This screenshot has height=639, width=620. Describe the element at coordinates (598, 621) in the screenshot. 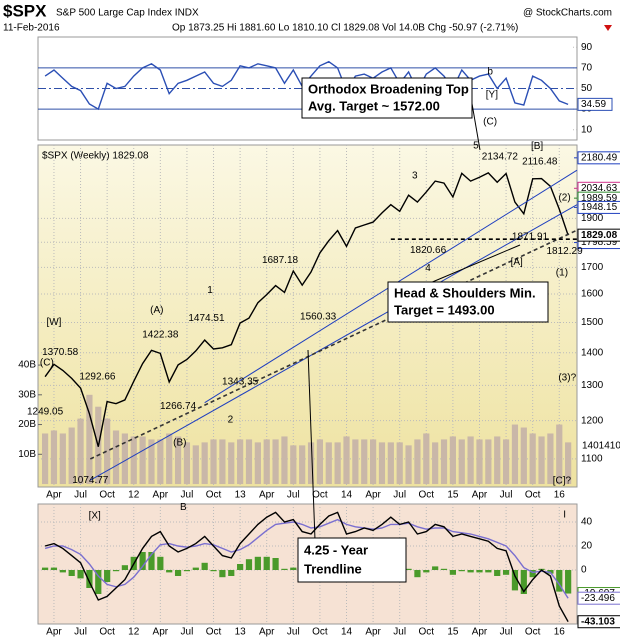

I see `value-box-label: -43.103` at that location.